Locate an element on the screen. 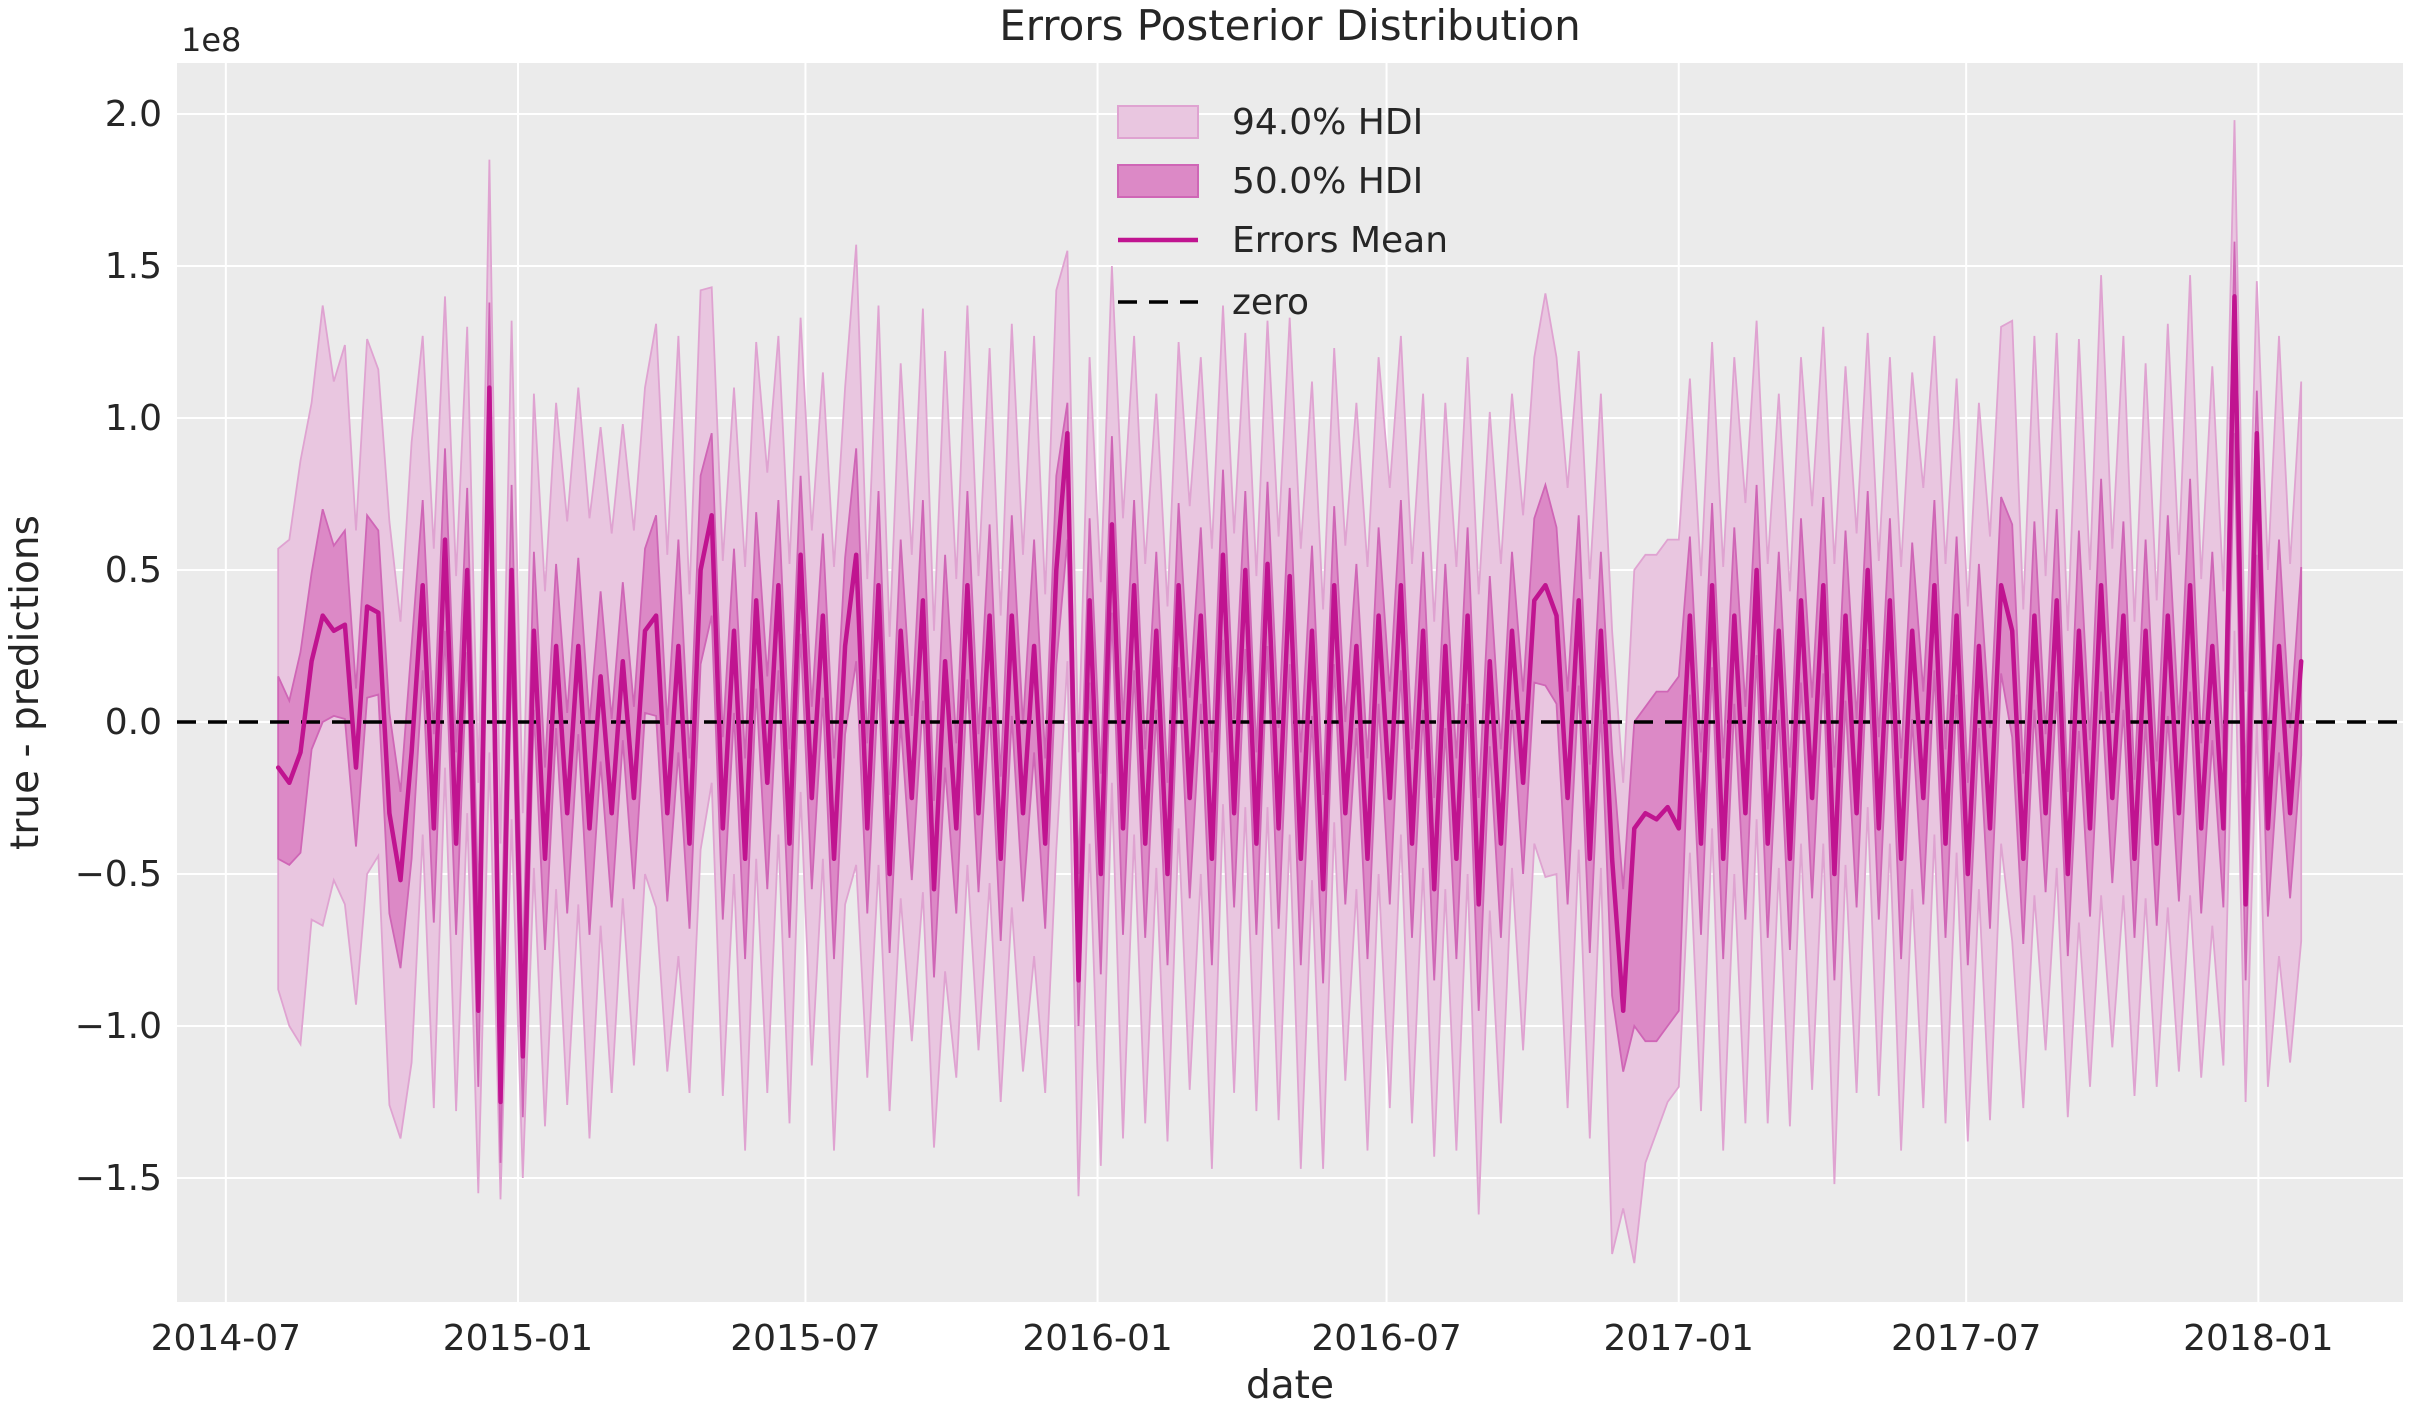 The image size is (2423, 1423). x-tick-label: 2016-07 is located at coordinates (1386, 1338).